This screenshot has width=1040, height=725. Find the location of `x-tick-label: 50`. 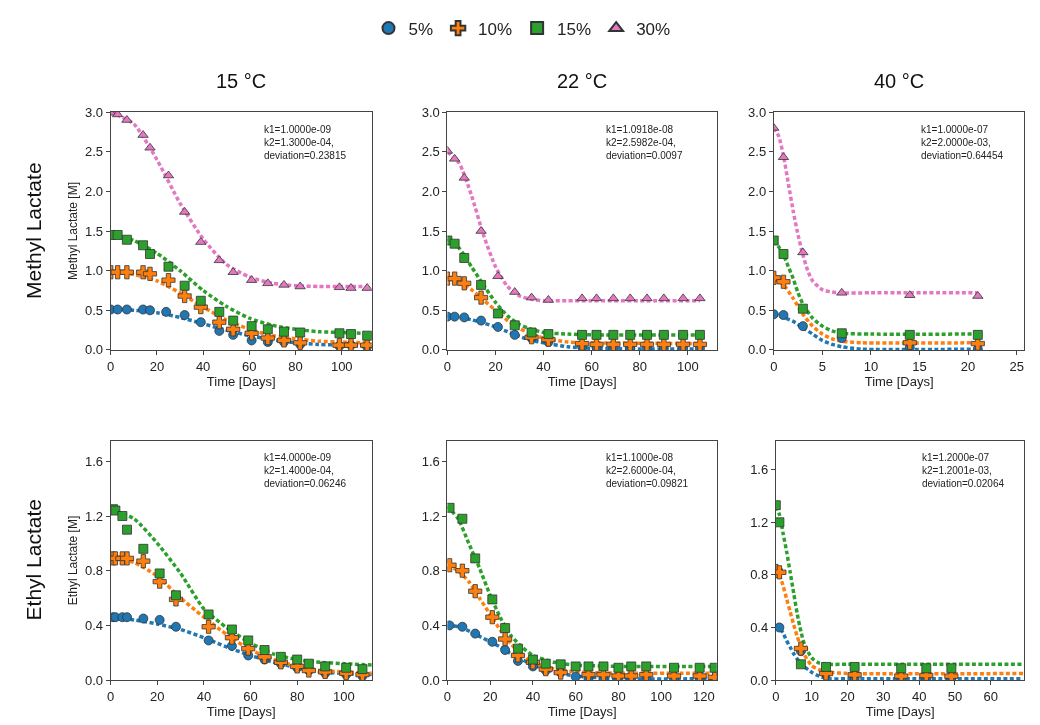

x-tick-label: 50 is located at coordinates (955, 696).